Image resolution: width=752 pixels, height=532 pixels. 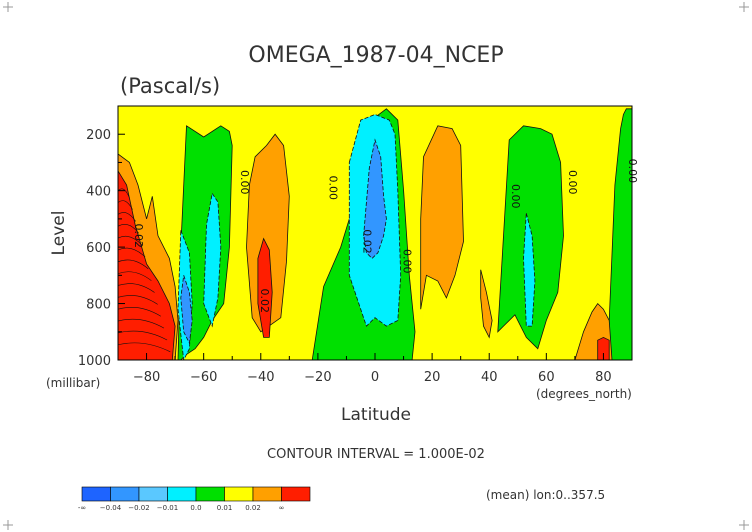 I want to click on legend-label: -∞, so click(x=82, y=508).